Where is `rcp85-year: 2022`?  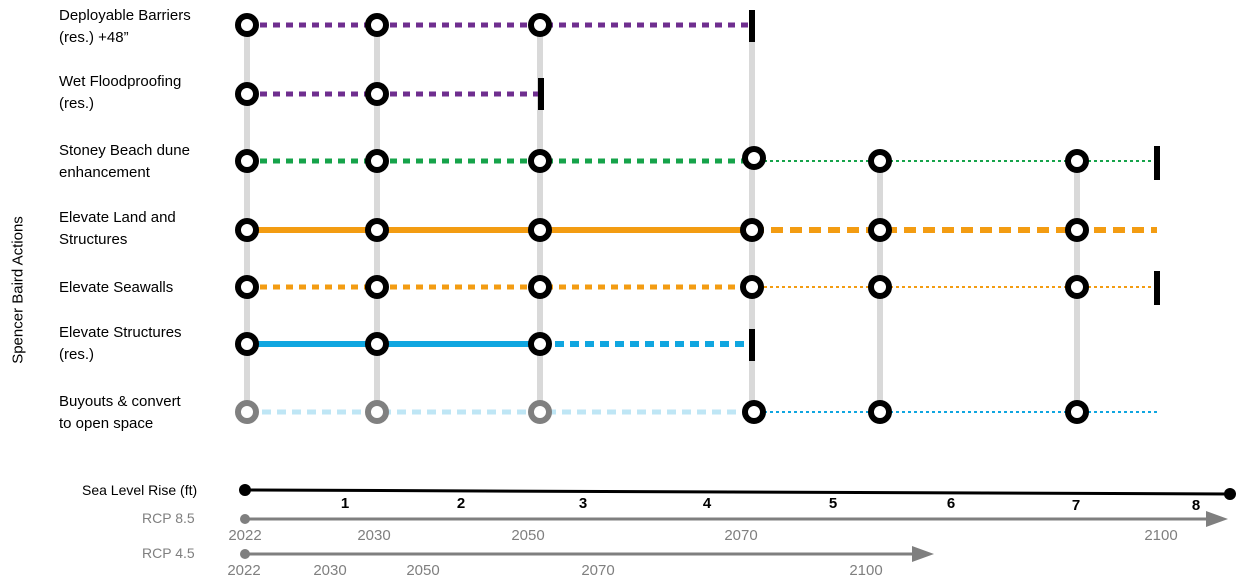 rcp85-year: 2022 is located at coordinates (244, 535).